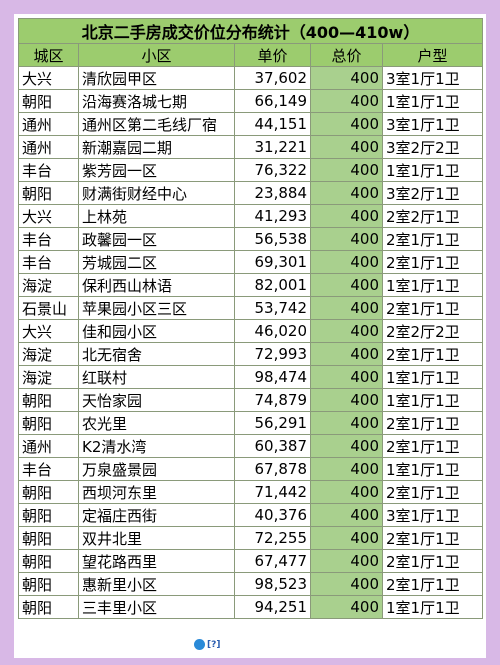 The height and width of the screenshot is (665, 500). Describe the element at coordinates (273, 331) in the screenshot. I see `cell-price: 46,020` at that location.